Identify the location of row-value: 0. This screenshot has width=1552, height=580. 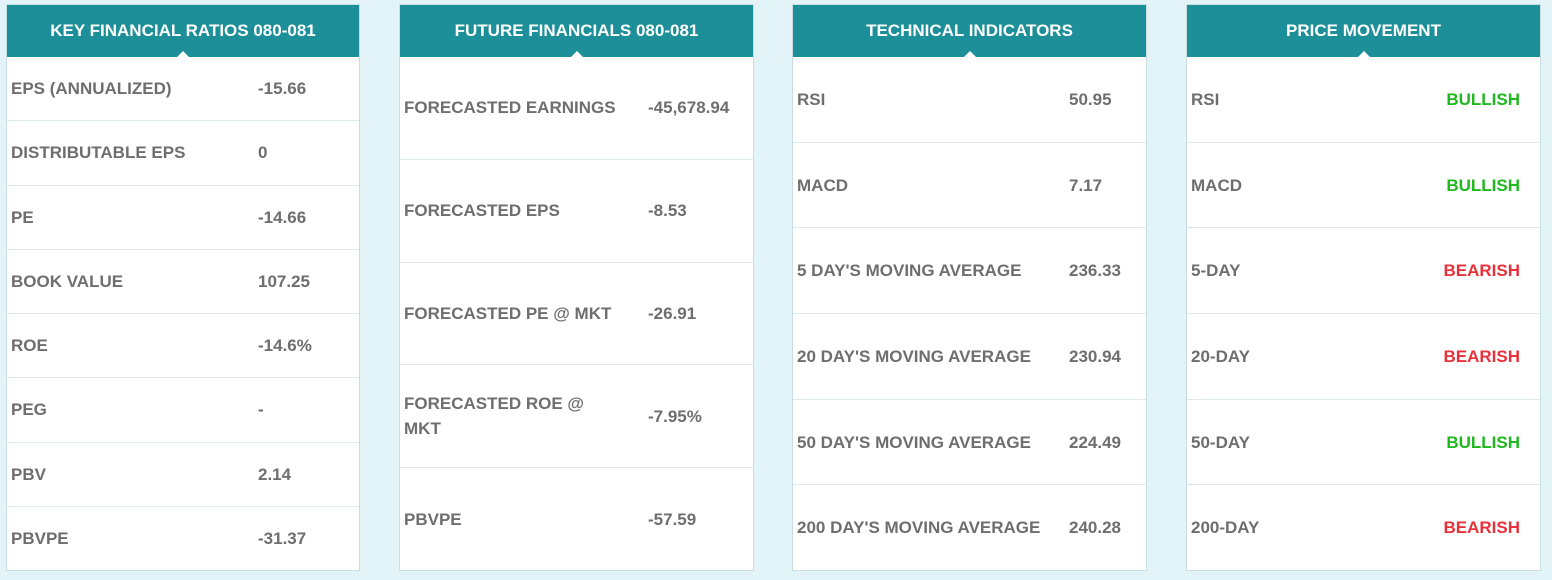
(263, 153).